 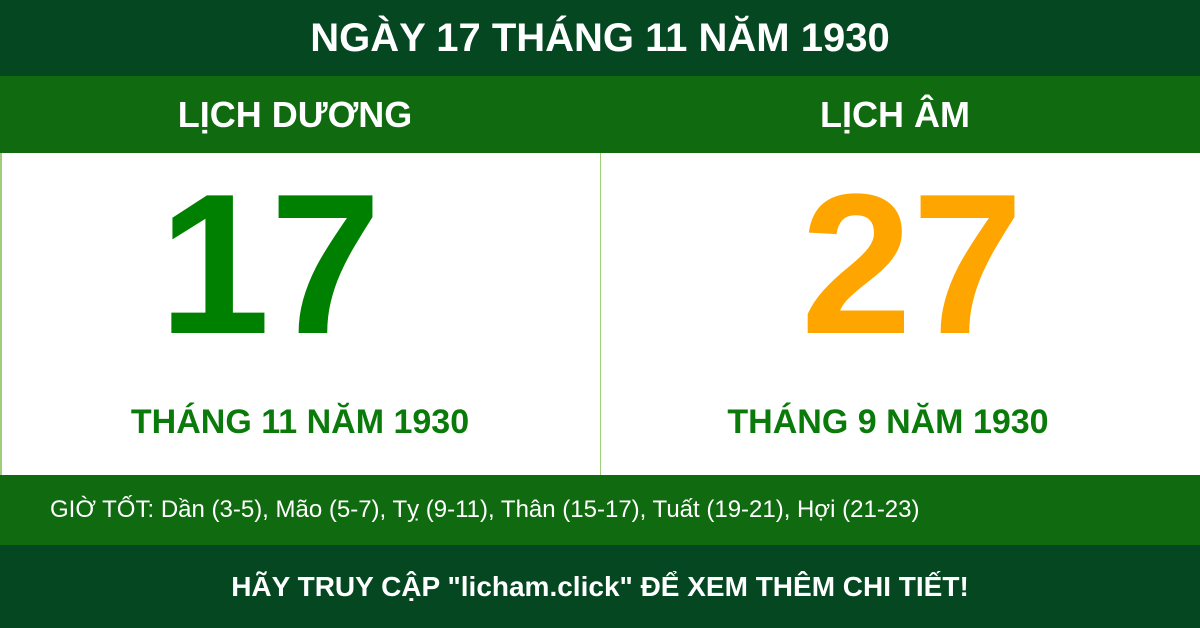 I want to click on calendar-headings: LỊCH DƯƠNG LỊCH ÂM, so click(x=600, y=114).